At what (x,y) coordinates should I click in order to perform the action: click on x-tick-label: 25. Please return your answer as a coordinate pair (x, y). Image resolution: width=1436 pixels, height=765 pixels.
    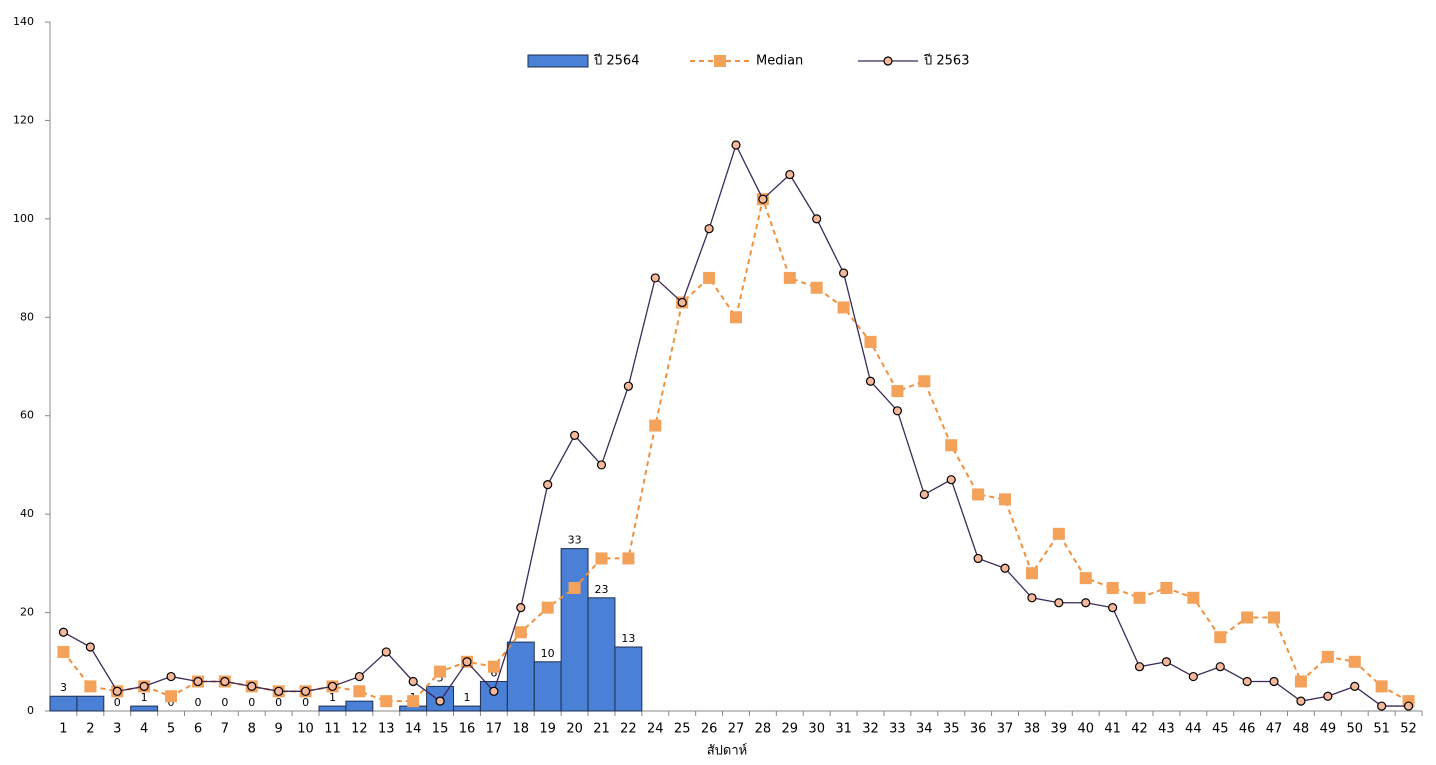
    Looking at the image, I should click on (682, 729).